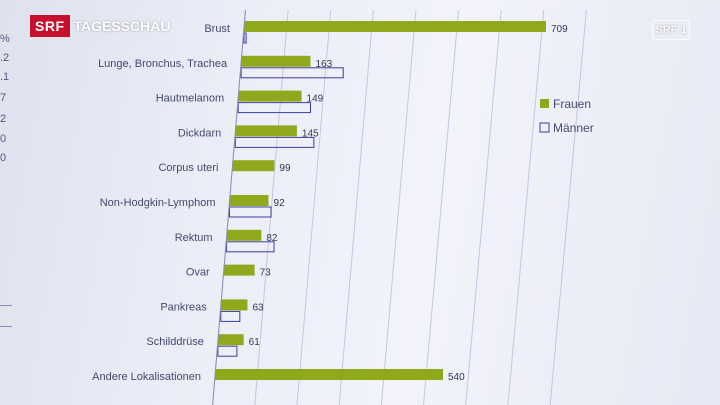 The image size is (720, 405). I want to click on srf-logo-box: SRF, so click(50, 26).